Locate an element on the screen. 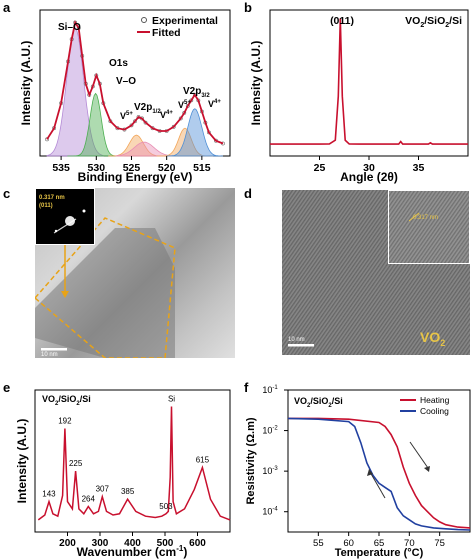 Image resolution: width=474 pixels, height=560 pixels. raman-peak-label: 225 is located at coordinates (76, 463).